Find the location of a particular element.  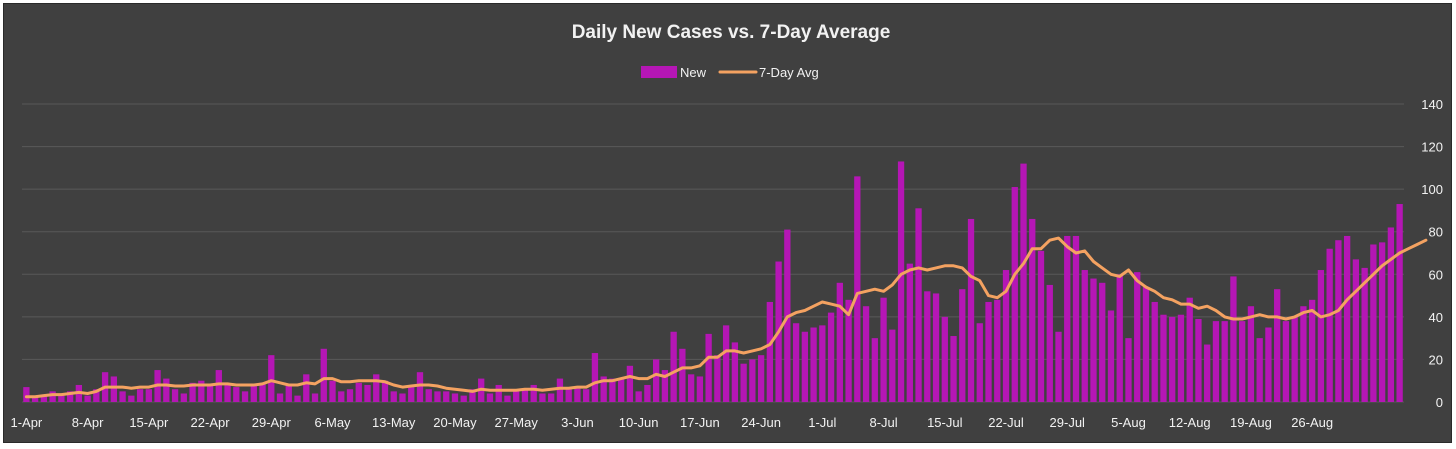

y-tick-label: 100 is located at coordinates (1432, 189).